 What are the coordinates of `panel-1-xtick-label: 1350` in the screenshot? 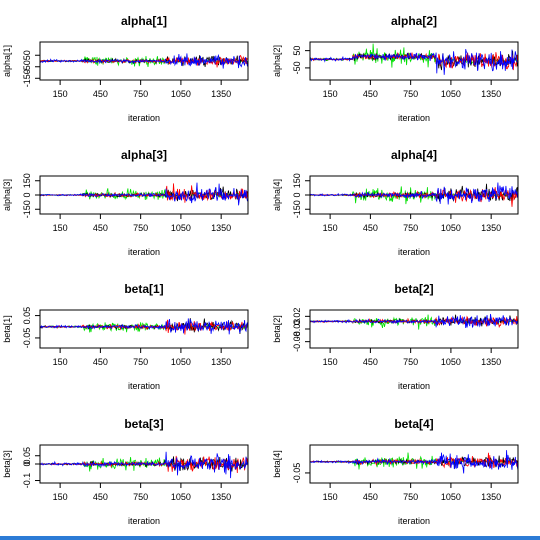 It's located at (221, 94).